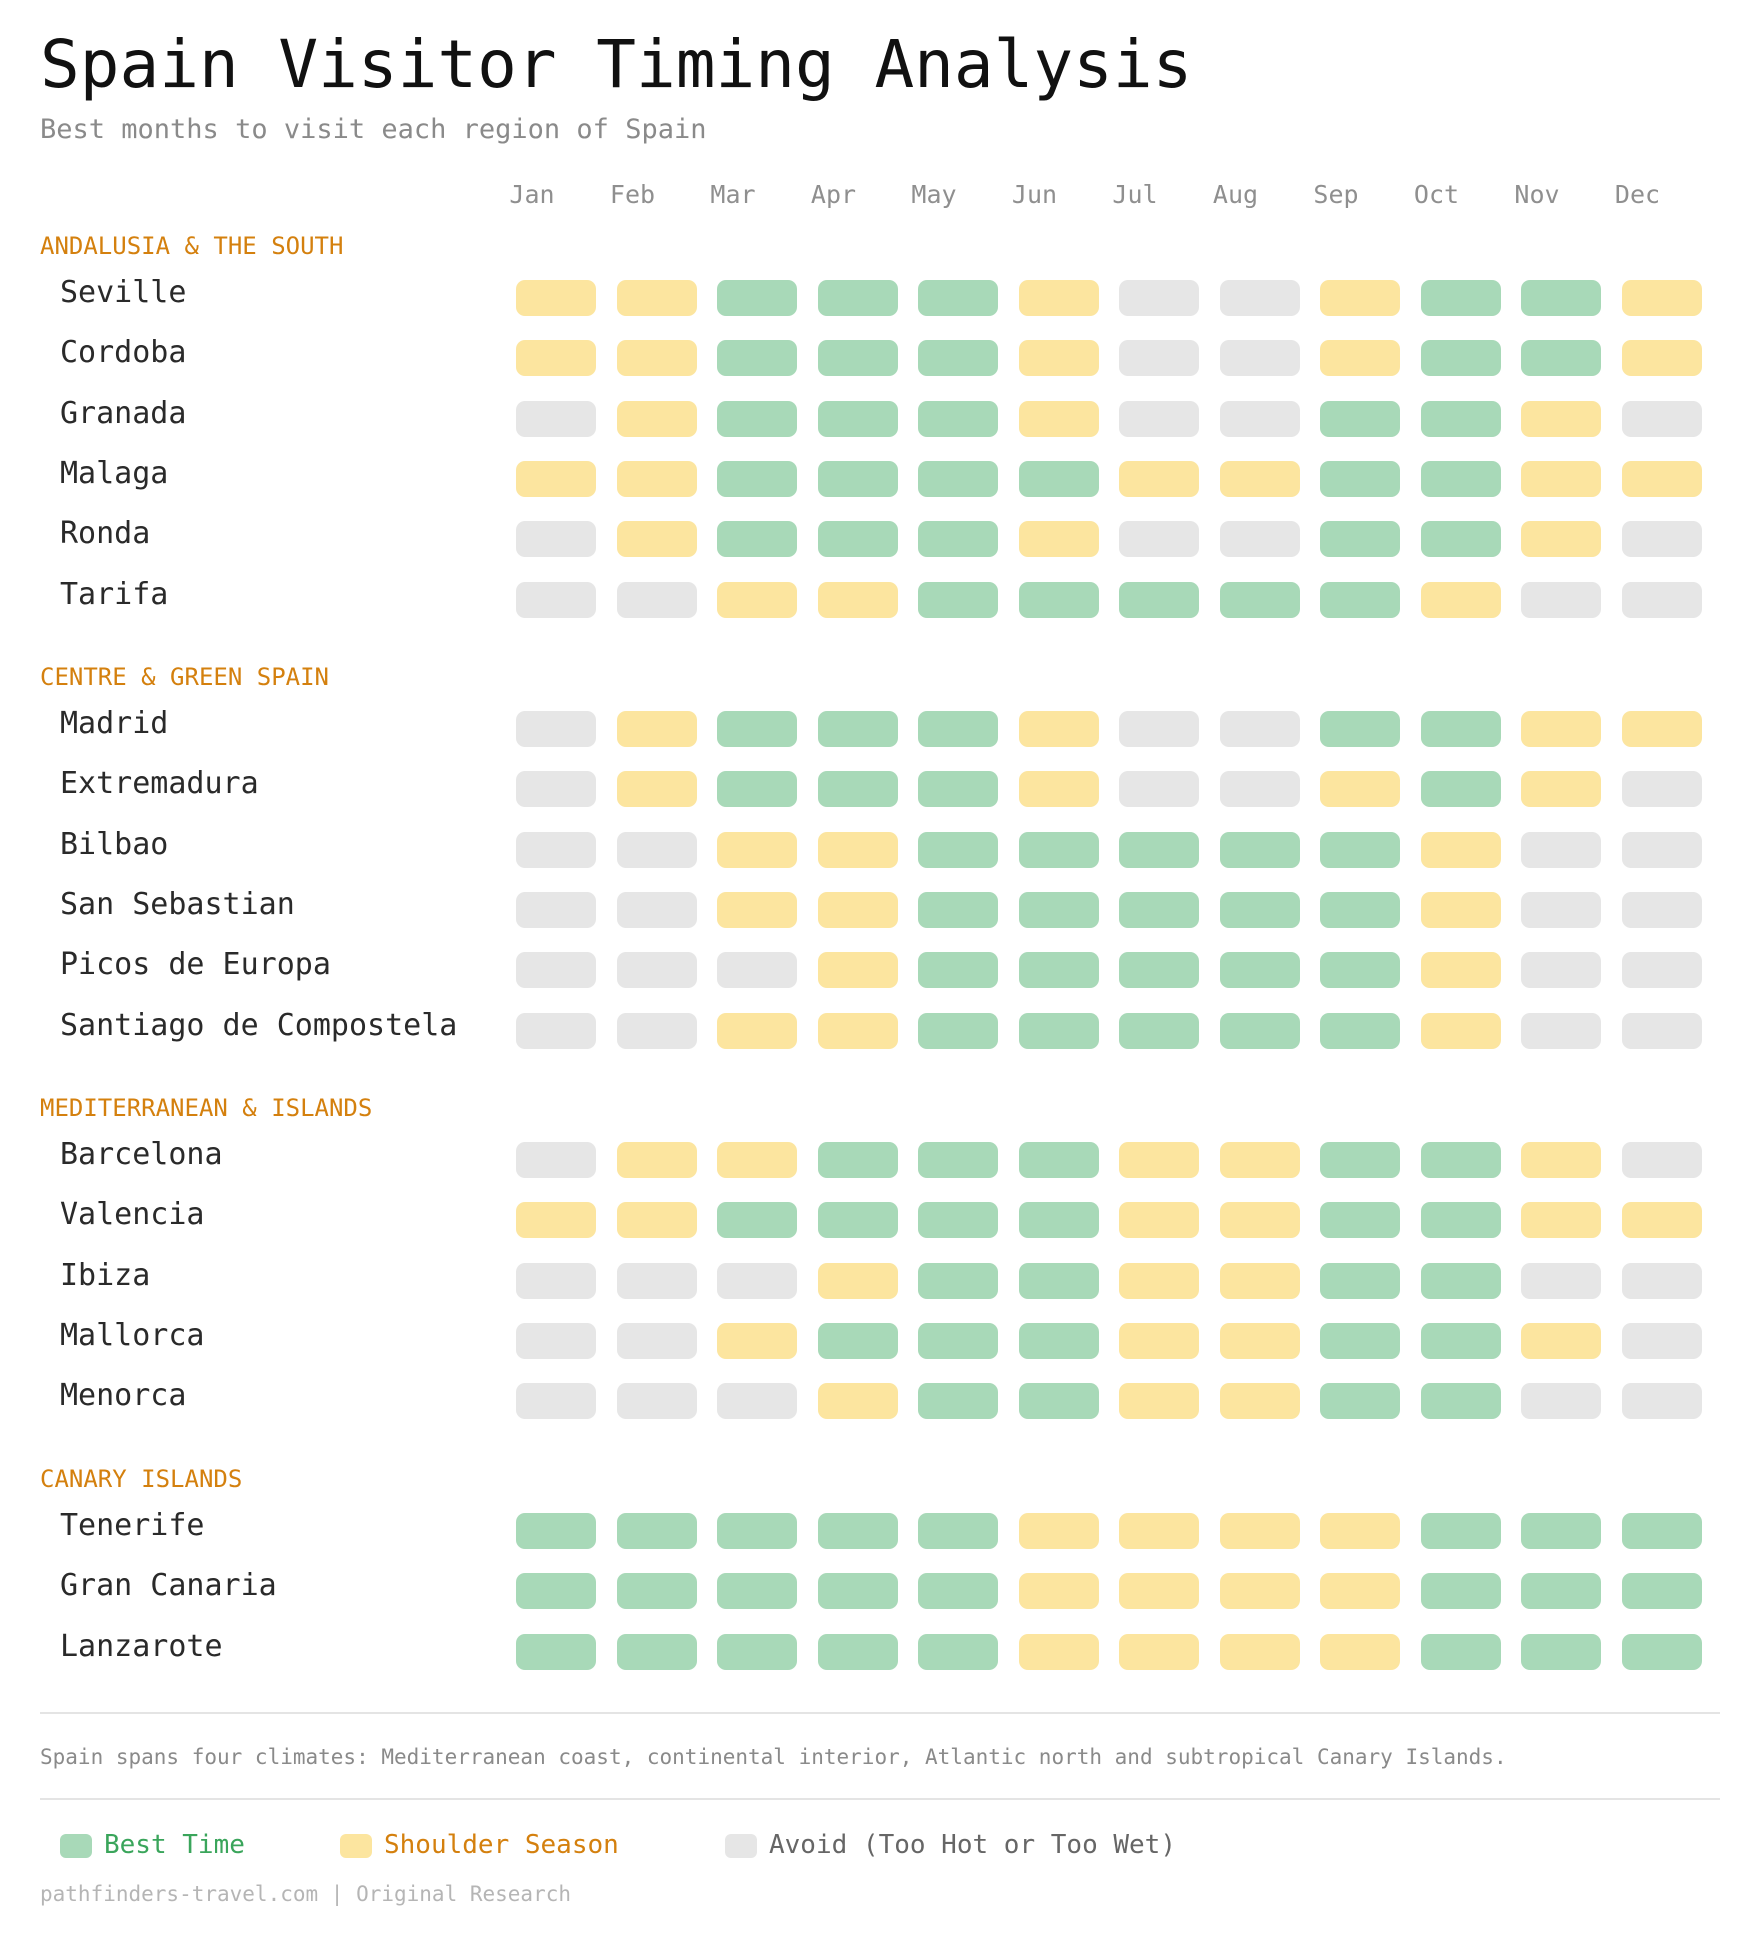  I want to click on city-label: Tarifa, so click(114, 594).